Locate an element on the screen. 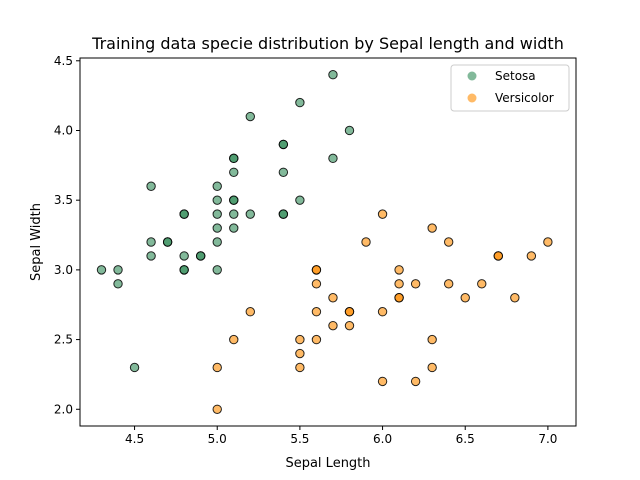 The height and width of the screenshot is (480, 640). y-tick-label: 2.5 is located at coordinates (63, 340).